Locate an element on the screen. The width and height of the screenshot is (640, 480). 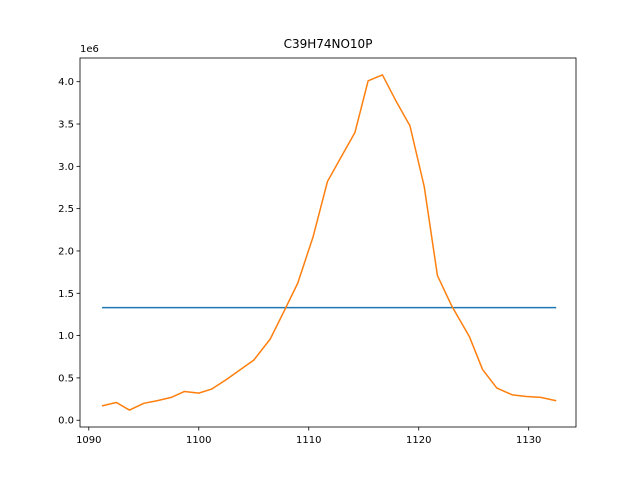
x-tick-label: 1130 is located at coordinates (528, 440).